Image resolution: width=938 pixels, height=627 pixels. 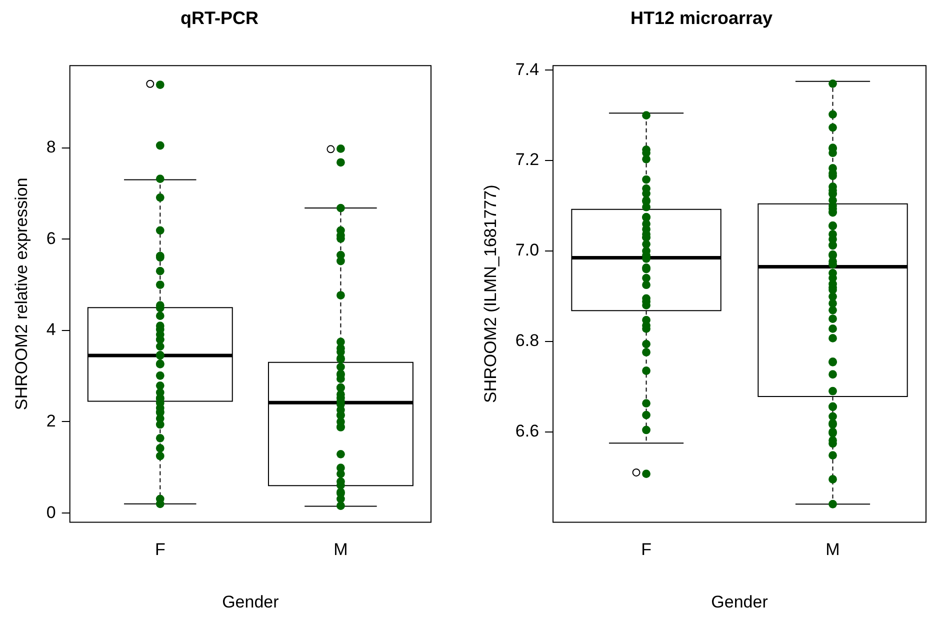 What do you see at coordinates (490, 294) in the screenshot?
I see `y-axis-title: SHROOM2 (ILMN_1681777)` at bounding box center [490, 294].